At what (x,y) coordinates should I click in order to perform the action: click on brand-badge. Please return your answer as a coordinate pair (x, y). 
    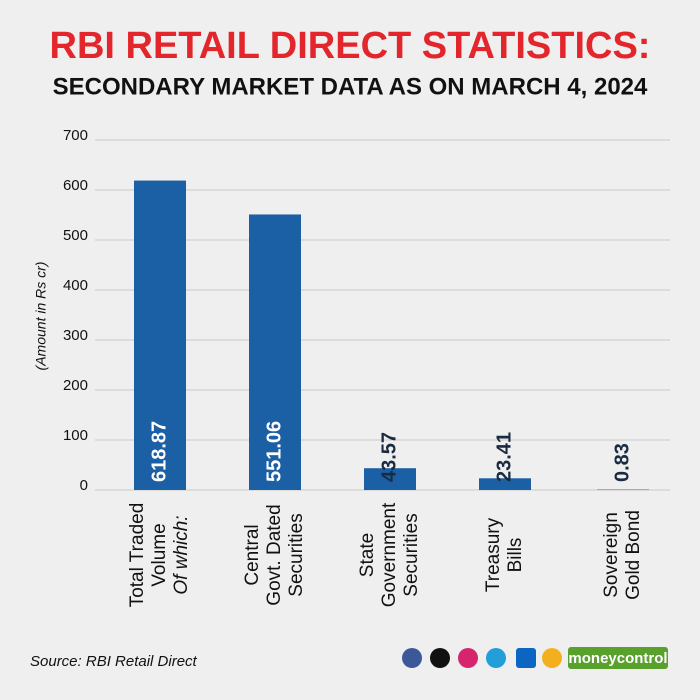
    Looking at the image, I should click on (618, 658).